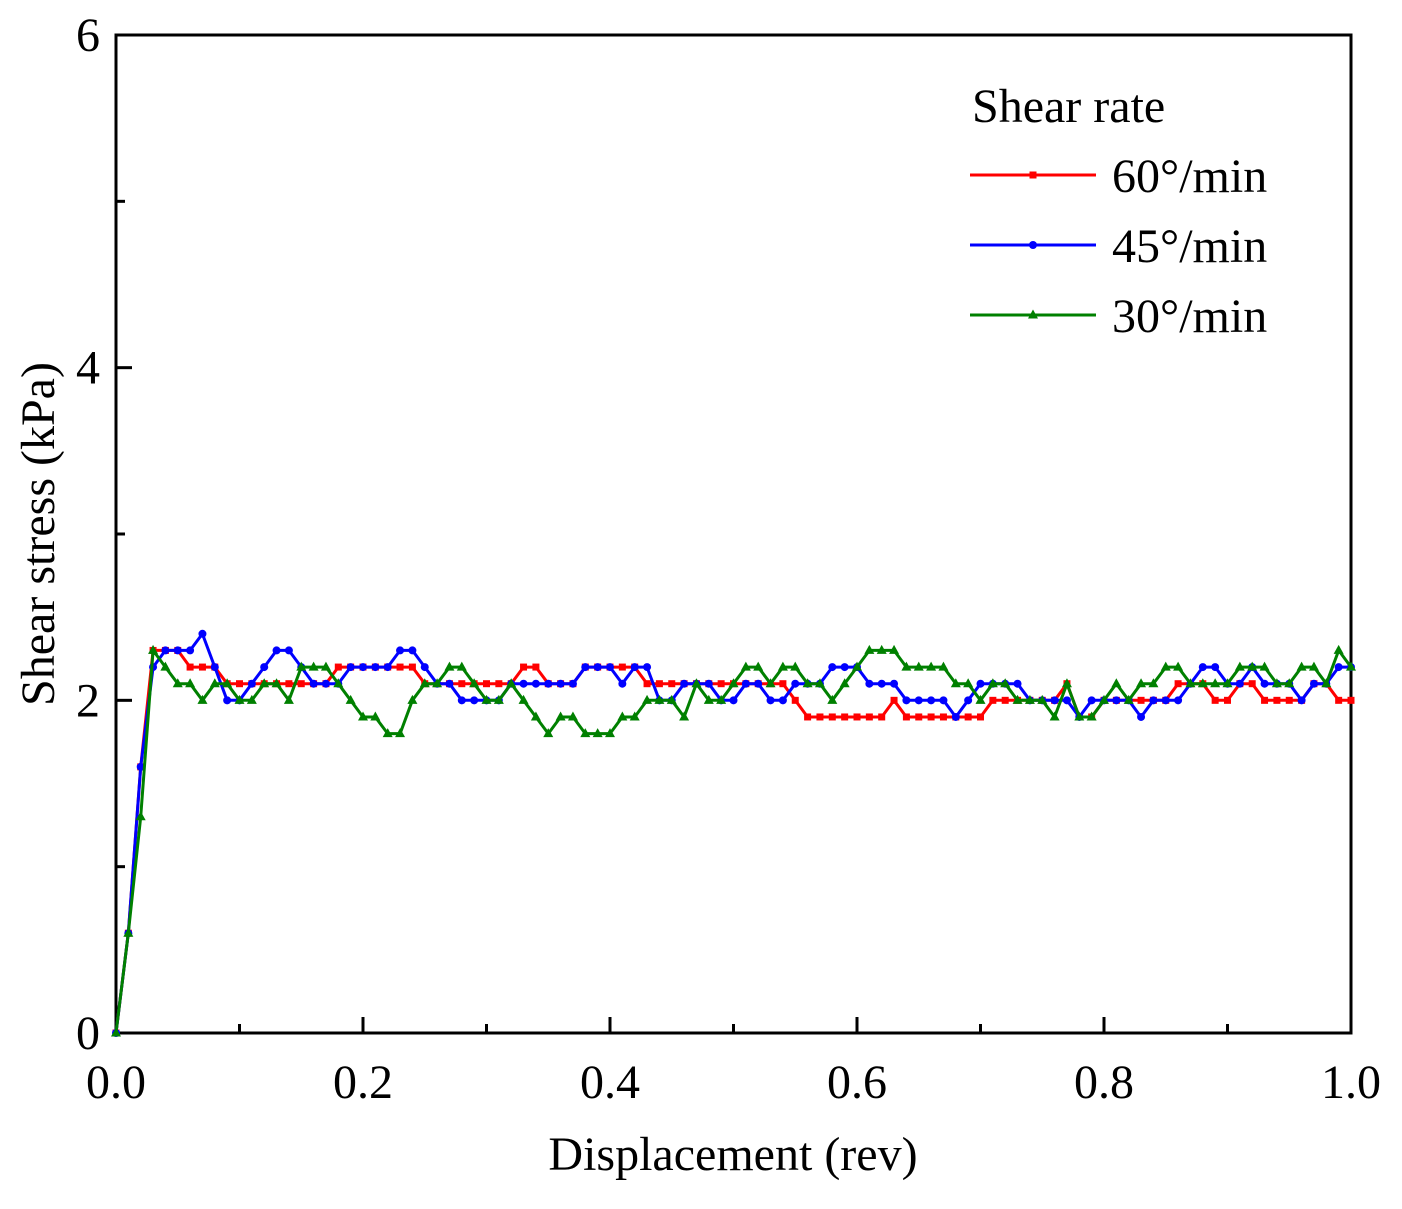 The height and width of the screenshot is (1209, 1402). I want to click on legend-item: 60°/min, so click(1118, 176).